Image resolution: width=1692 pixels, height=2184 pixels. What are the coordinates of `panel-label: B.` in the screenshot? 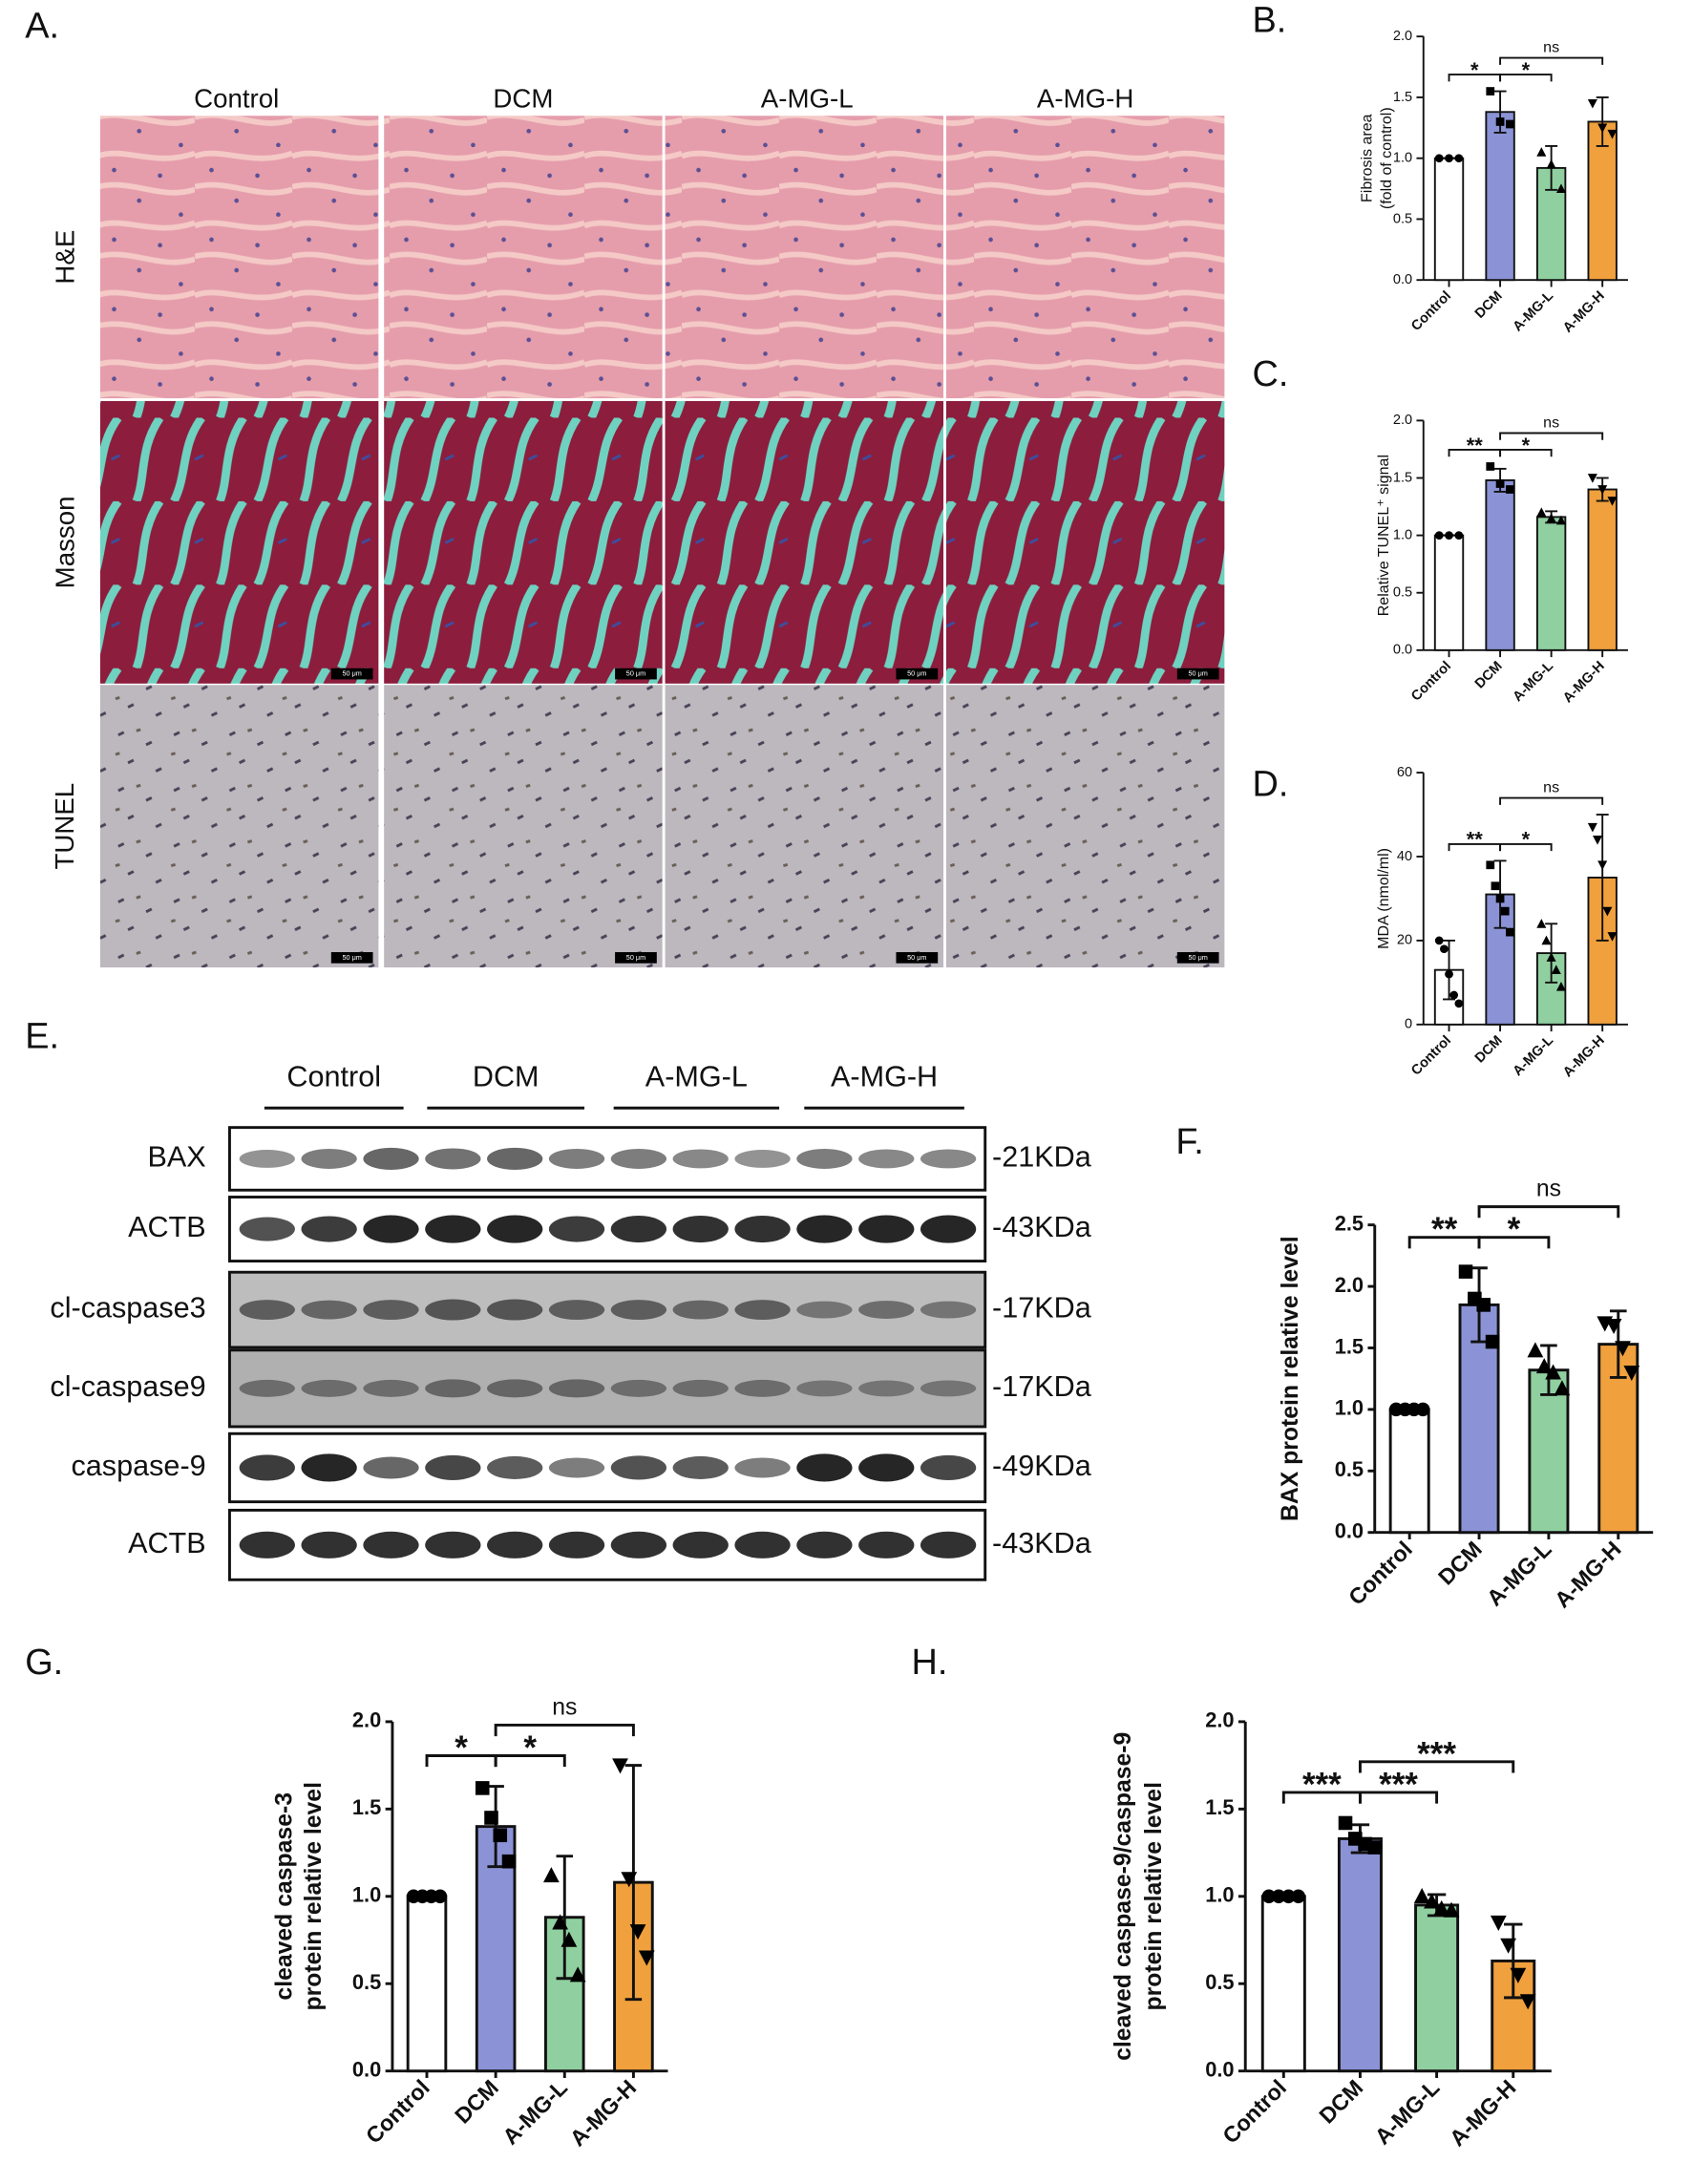 It's located at (1270, 21).